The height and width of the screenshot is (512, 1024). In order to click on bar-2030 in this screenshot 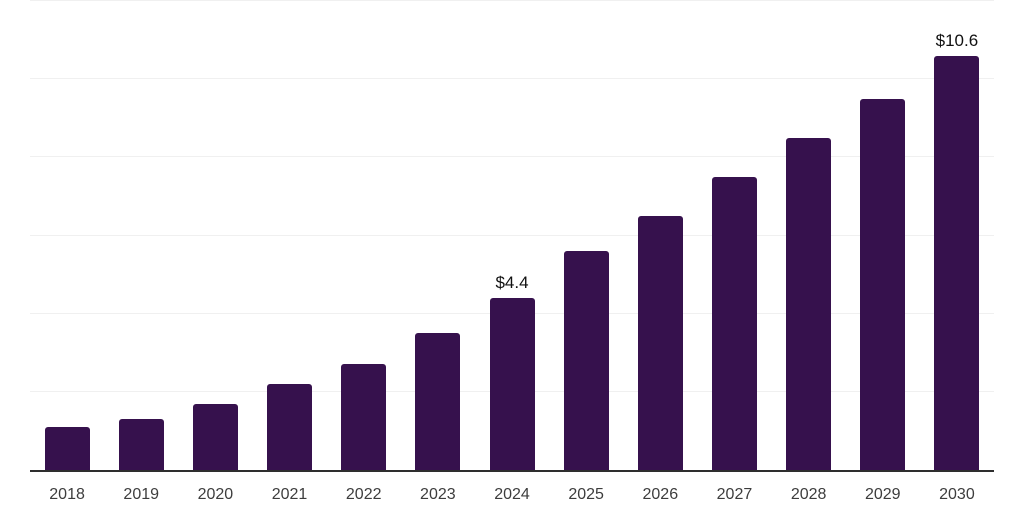, I will do `click(957, 262)`.